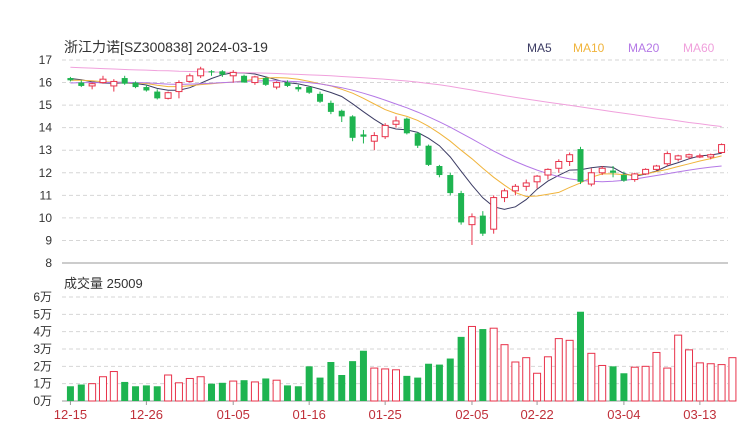 The height and width of the screenshot is (440, 740). Describe the element at coordinates (42, 349) in the screenshot. I see `volume-tick-label: 3万` at that location.